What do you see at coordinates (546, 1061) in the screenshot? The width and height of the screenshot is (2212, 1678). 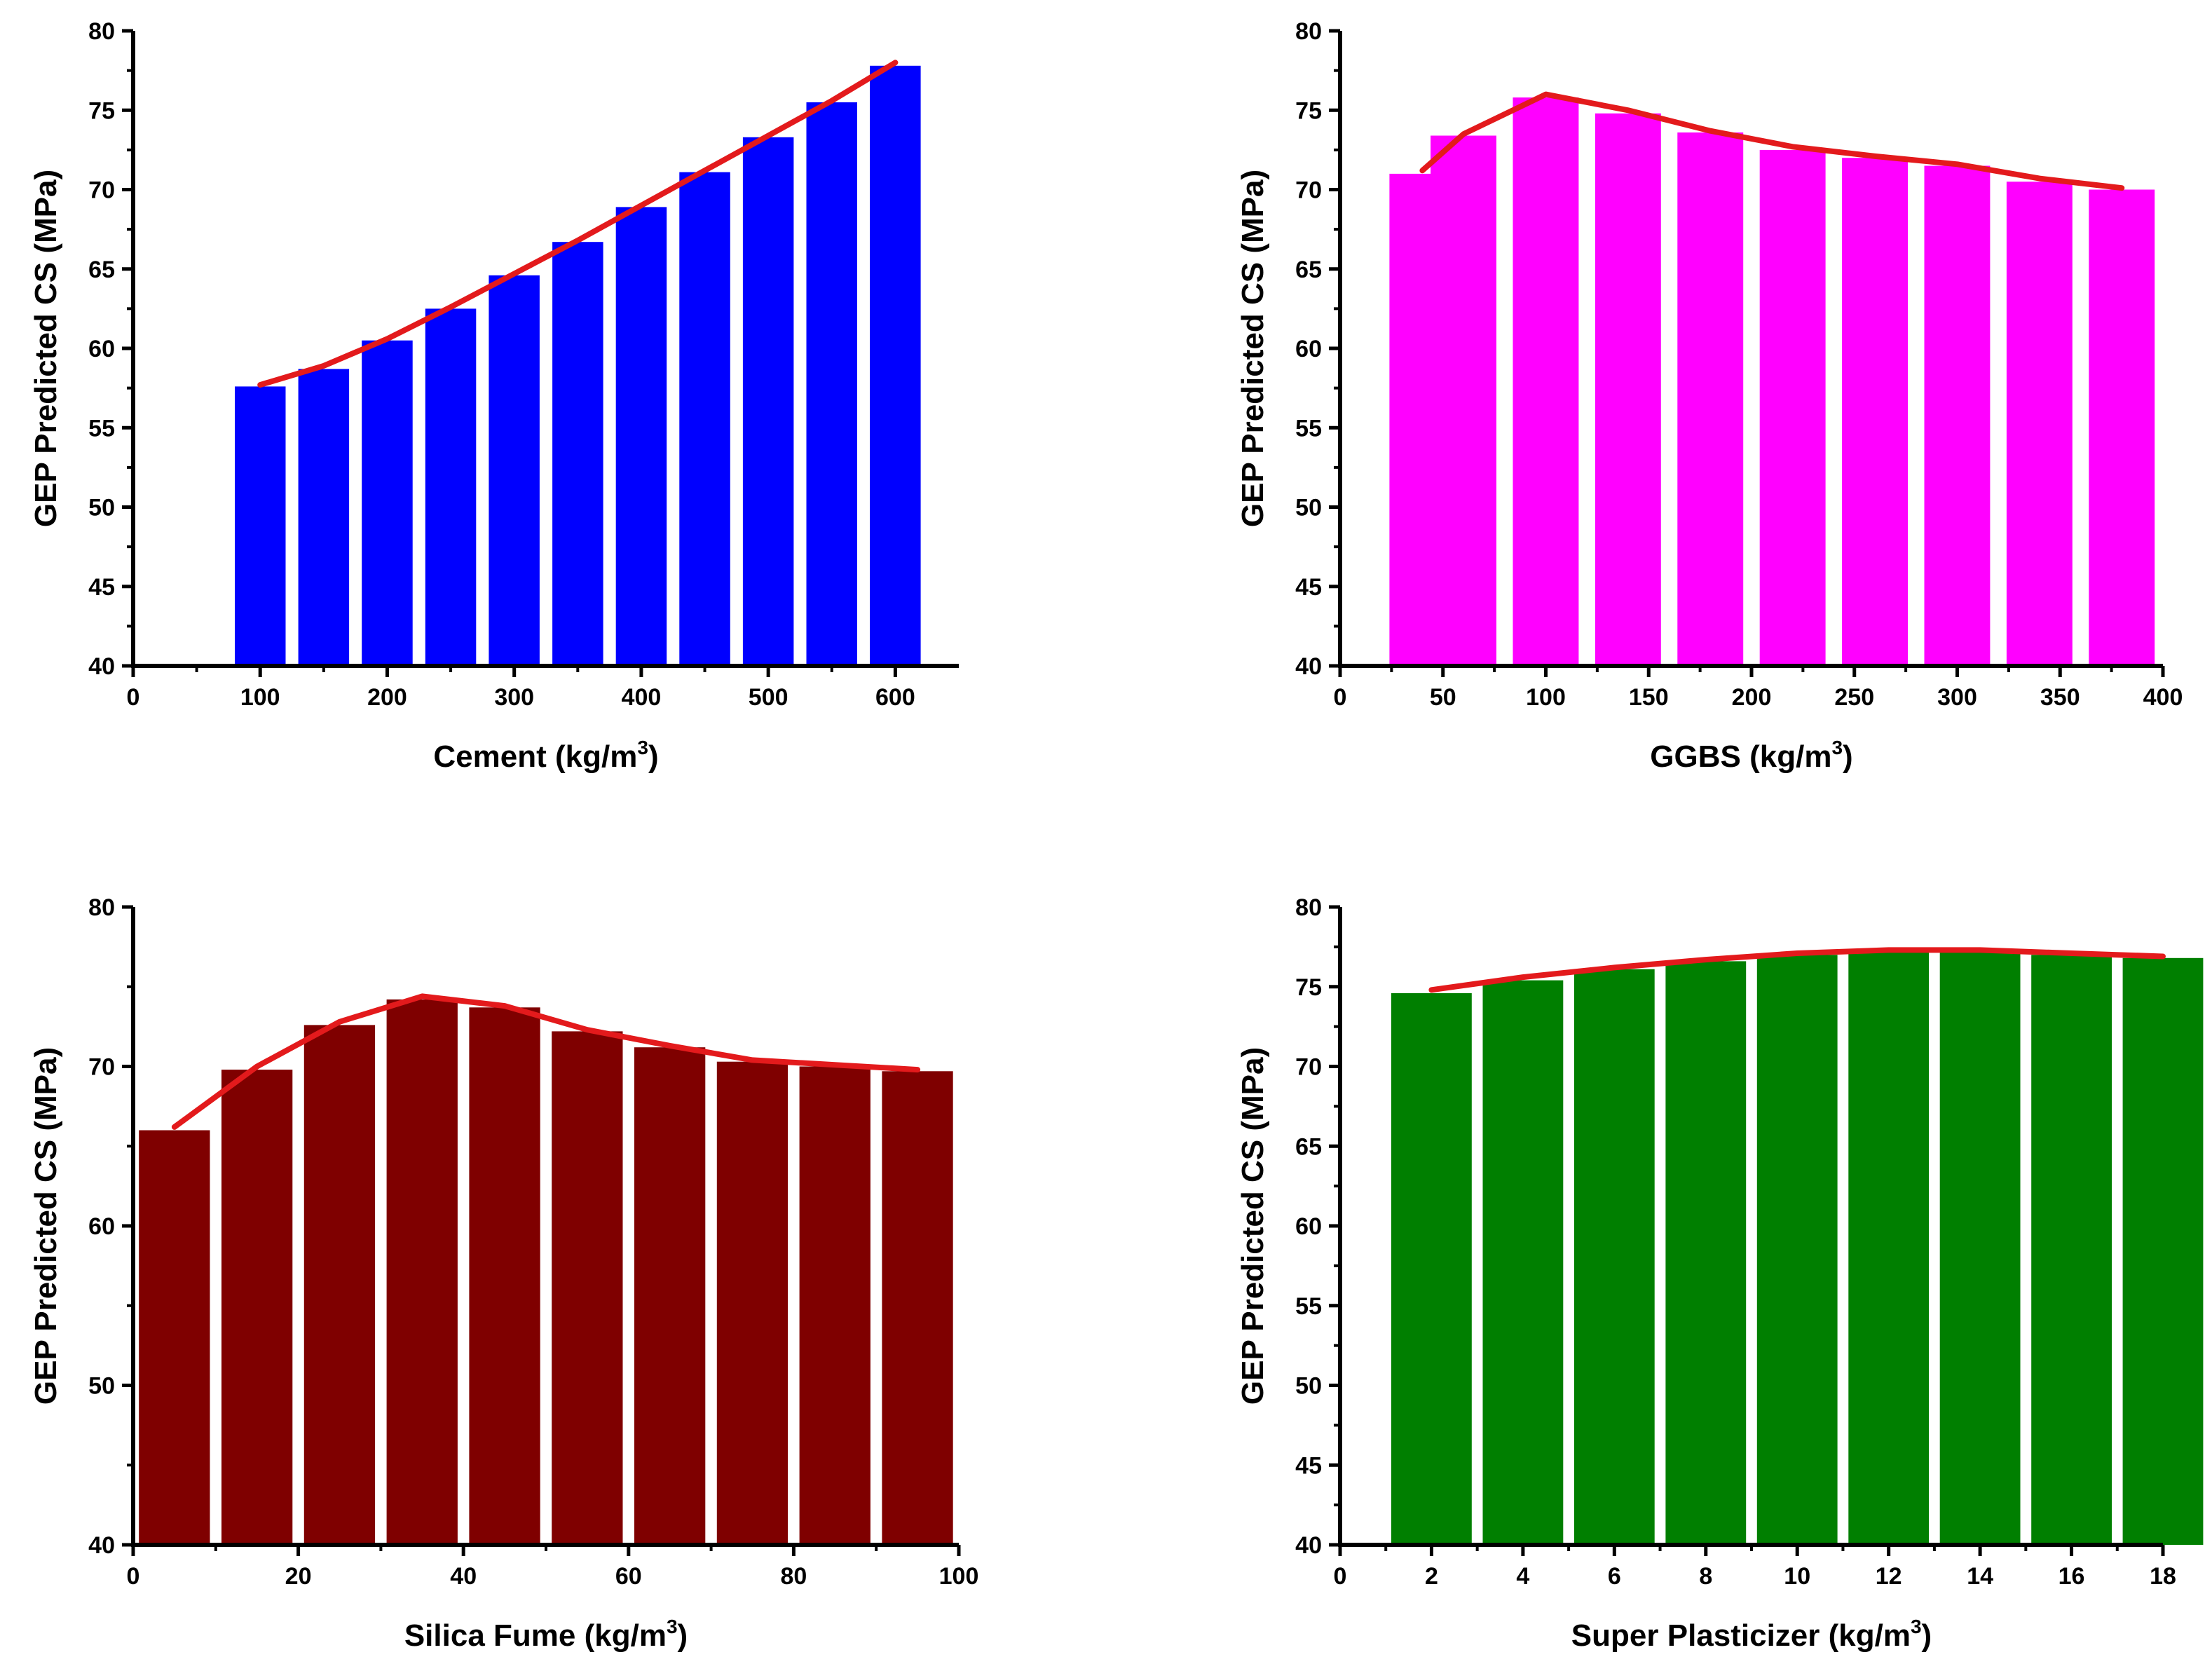 I see `silica-fume-trend-line` at bounding box center [546, 1061].